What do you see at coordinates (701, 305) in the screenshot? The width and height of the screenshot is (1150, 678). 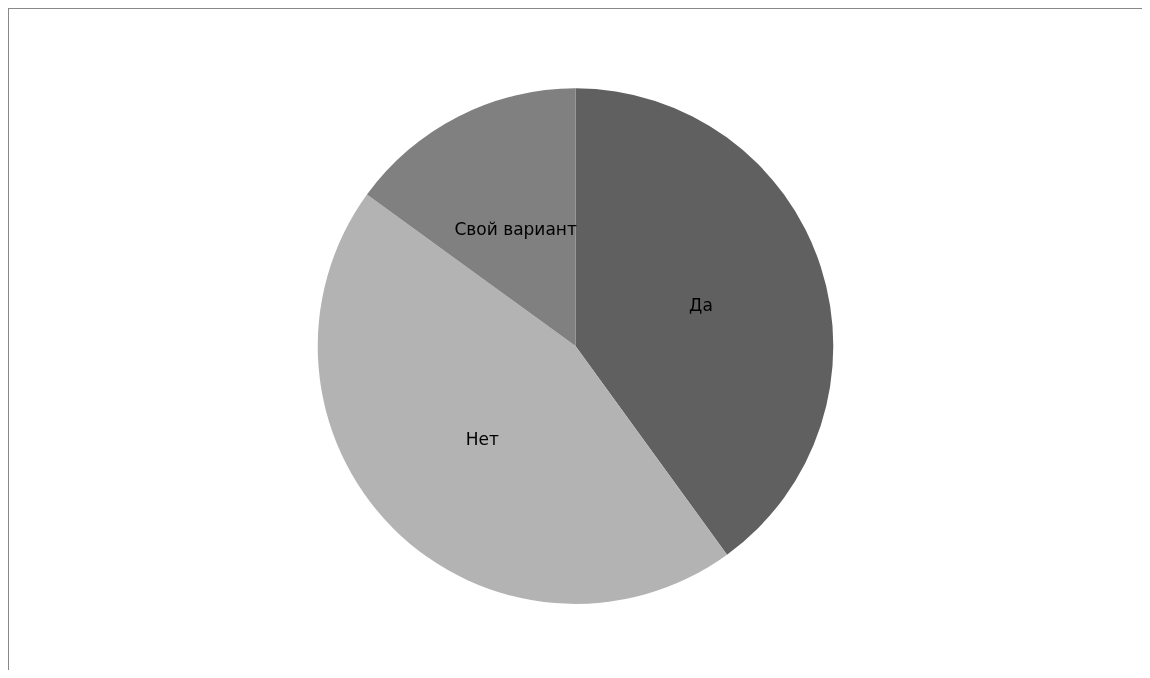 I see `slice-label: Да` at bounding box center [701, 305].